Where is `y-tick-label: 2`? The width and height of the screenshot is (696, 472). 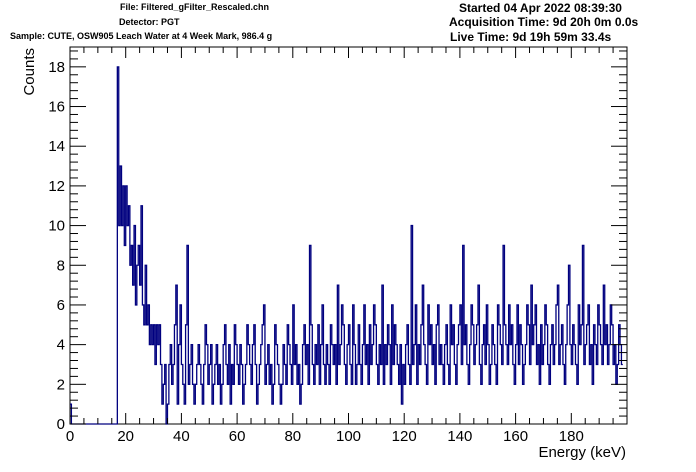 y-tick-label: 2 is located at coordinates (61, 384).